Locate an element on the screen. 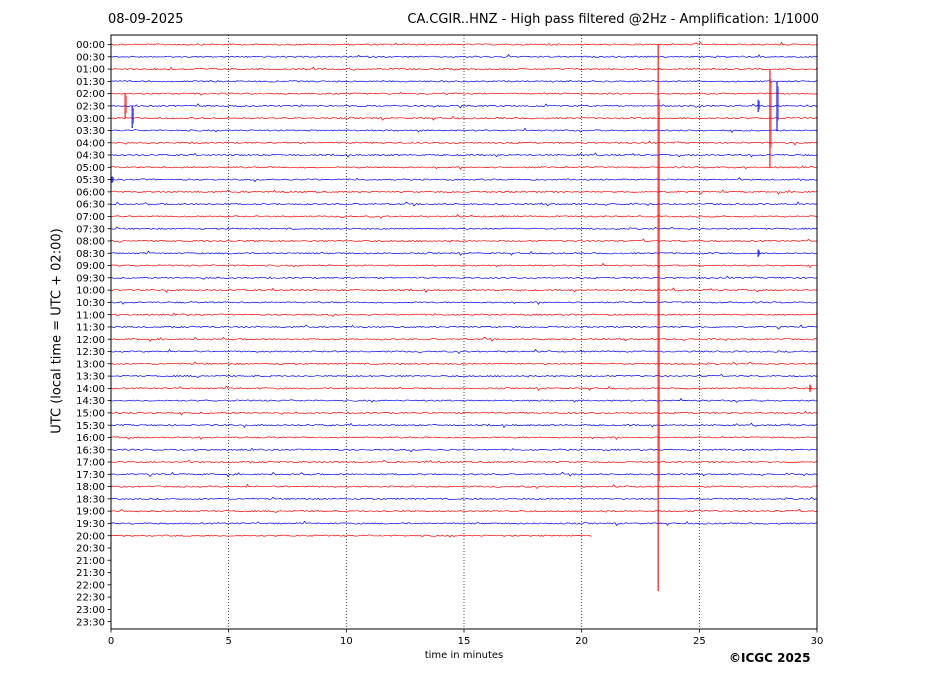 Image resolution: width=927 pixels, height=696 pixels. y-tick-label-16:30: 16:30 is located at coordinates (90, 450).